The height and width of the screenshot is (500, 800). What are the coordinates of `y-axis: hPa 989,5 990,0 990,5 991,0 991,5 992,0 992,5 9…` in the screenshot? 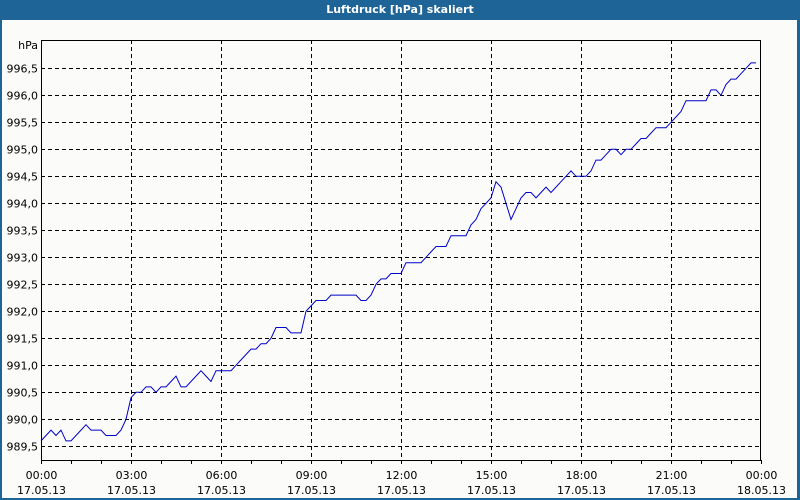 It's located at (23, 246).